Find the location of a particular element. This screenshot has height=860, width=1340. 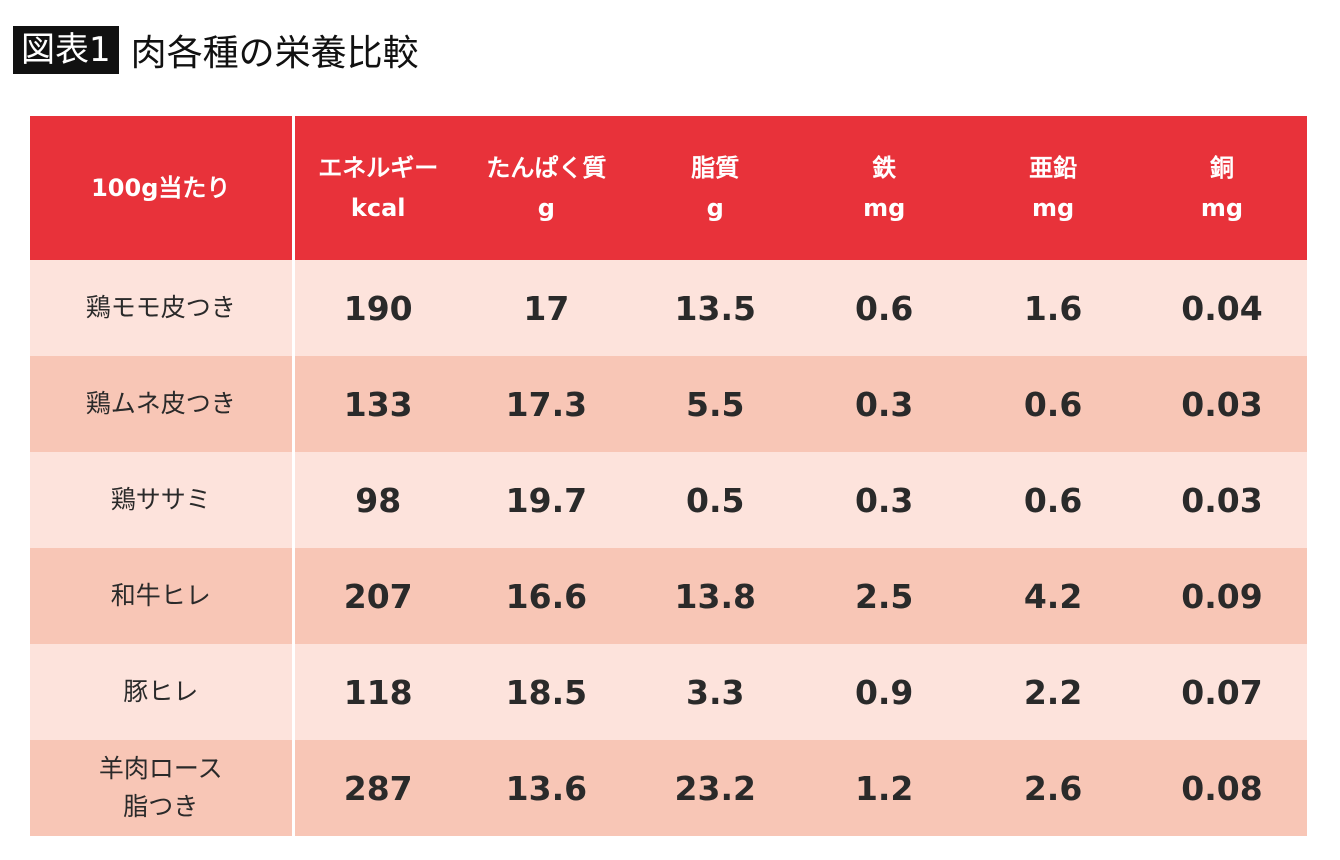

table-cell: 207 is located at coordinates (377, 596).